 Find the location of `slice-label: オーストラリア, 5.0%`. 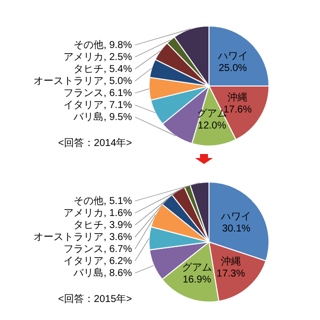

slice-label: オーストラリア, 5.0% is located at coordinates (83, 81).